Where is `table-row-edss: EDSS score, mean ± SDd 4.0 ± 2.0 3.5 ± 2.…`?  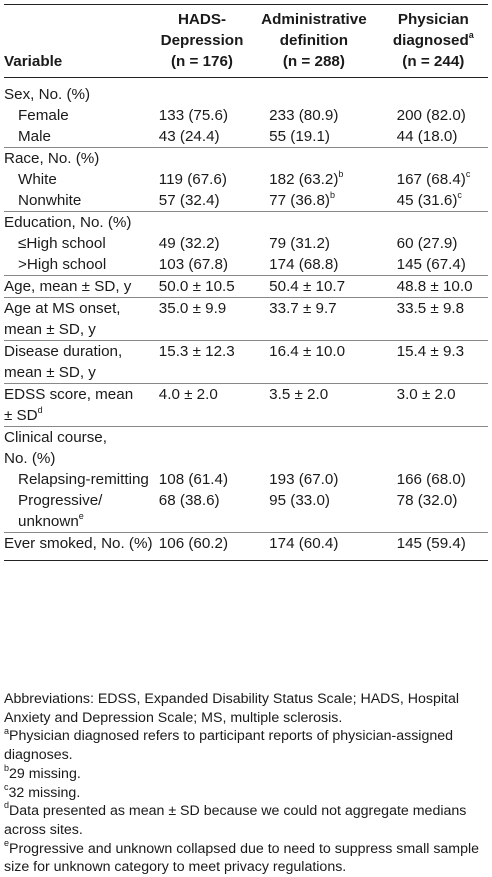 table-row-edss: EDSS score, mean ± SDd 4.0 ± 2.0 3.5 ± 2.… is located at coordinates (246, 405).